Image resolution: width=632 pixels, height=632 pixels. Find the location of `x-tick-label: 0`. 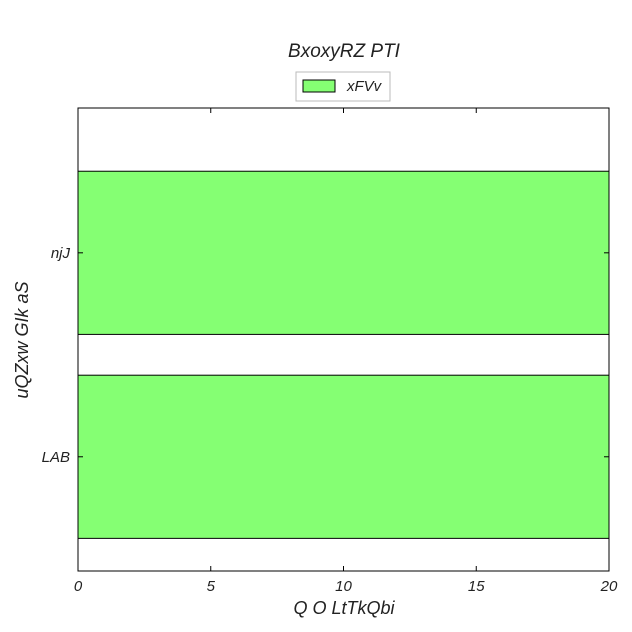

x-tick-label: 0 is located at coordinates (78, 586).